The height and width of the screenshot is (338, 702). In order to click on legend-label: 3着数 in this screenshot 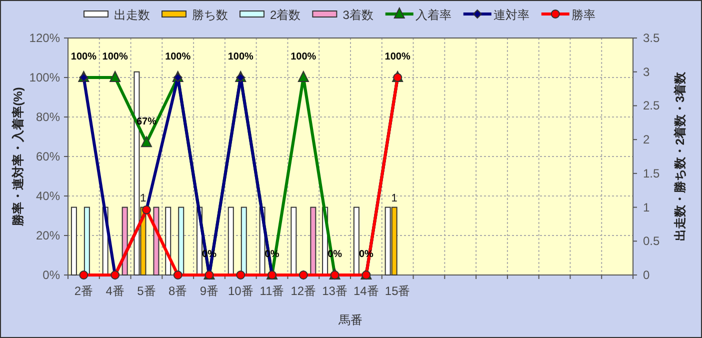, I will do `click(358, 15)`.